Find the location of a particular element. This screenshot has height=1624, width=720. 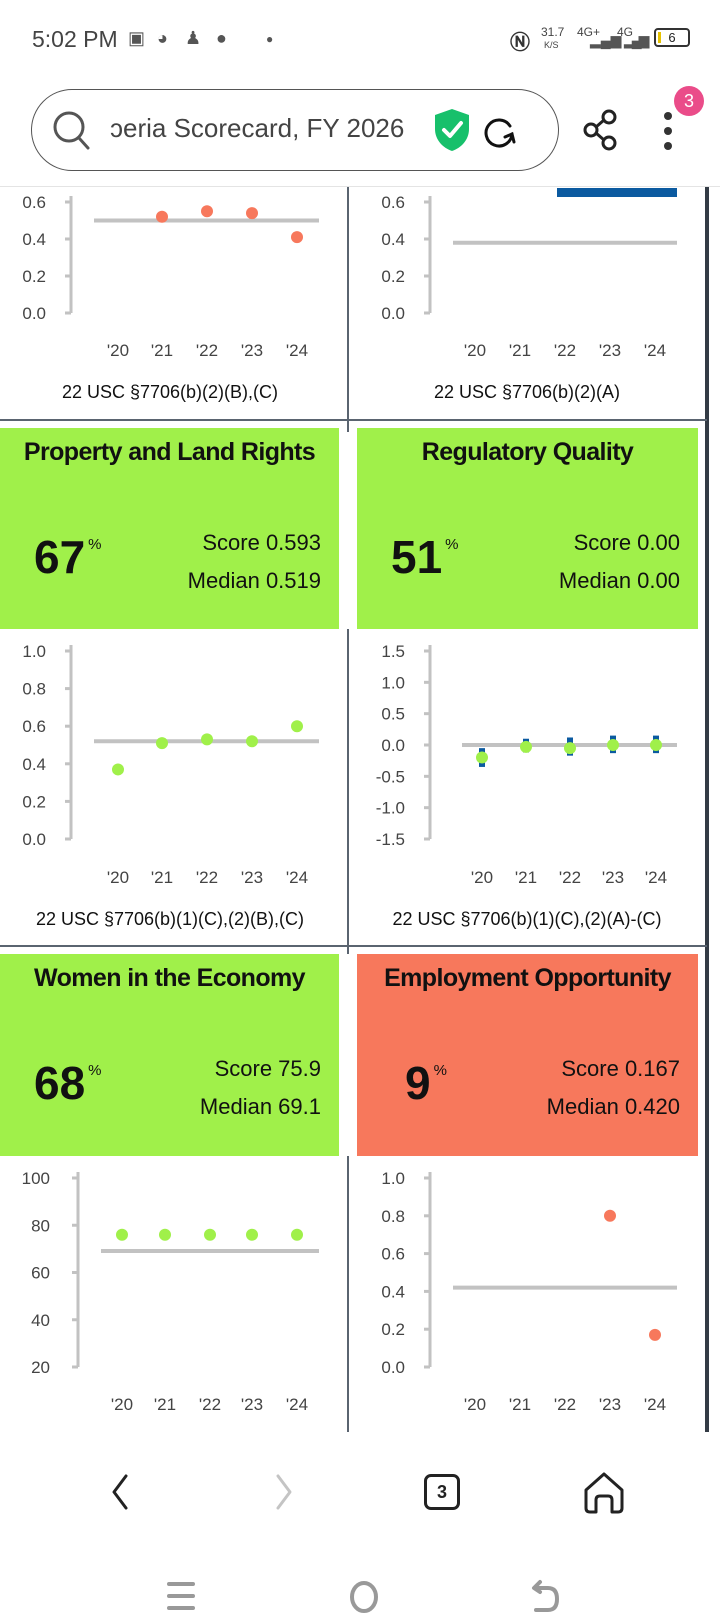

y-tick-label: -1.0 is located at coordinates (390, 808).